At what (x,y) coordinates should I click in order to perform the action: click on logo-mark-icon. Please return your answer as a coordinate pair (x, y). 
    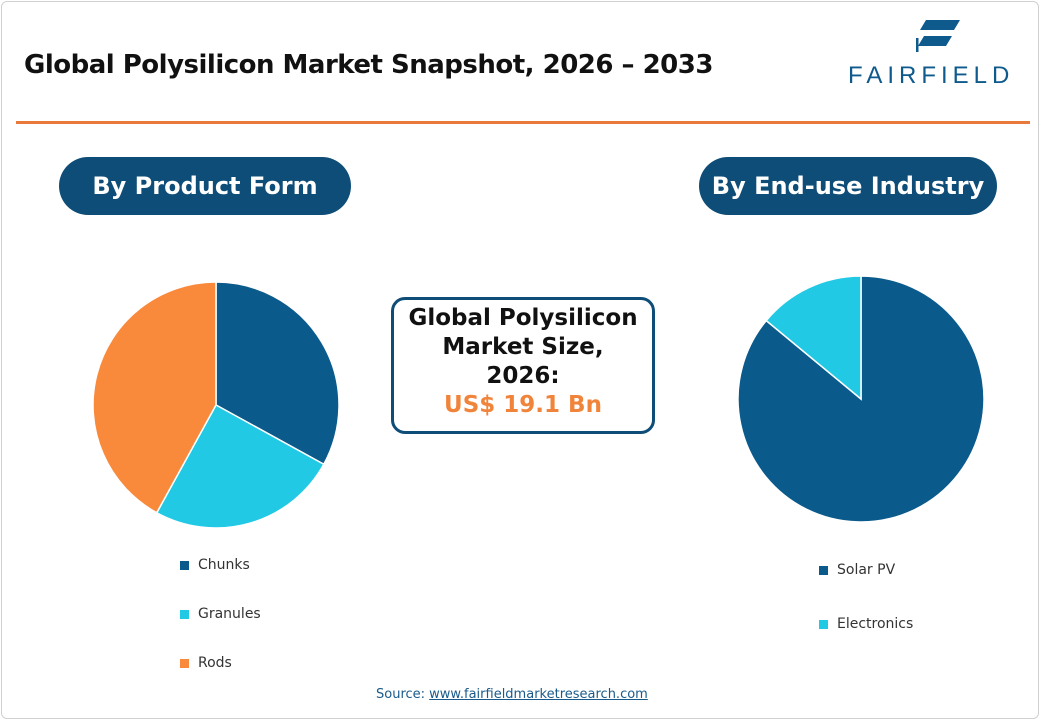
    Looking at the image, I should click on (938, 36).